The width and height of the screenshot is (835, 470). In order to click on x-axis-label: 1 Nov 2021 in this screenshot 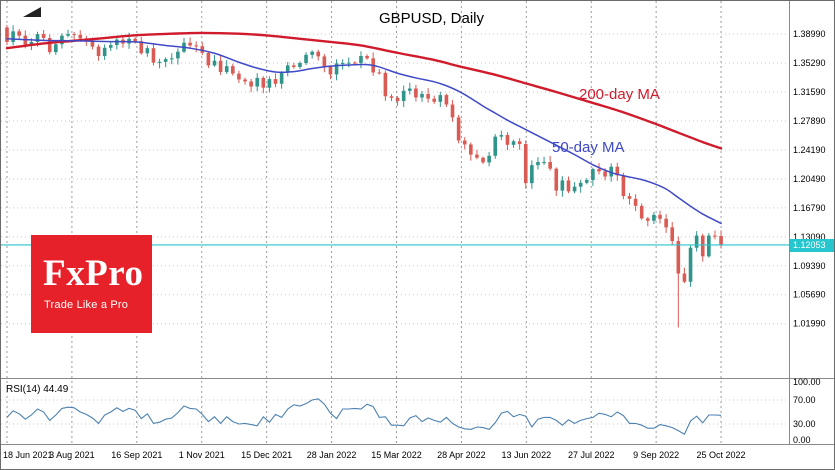, I will do `click(202, 455)`.